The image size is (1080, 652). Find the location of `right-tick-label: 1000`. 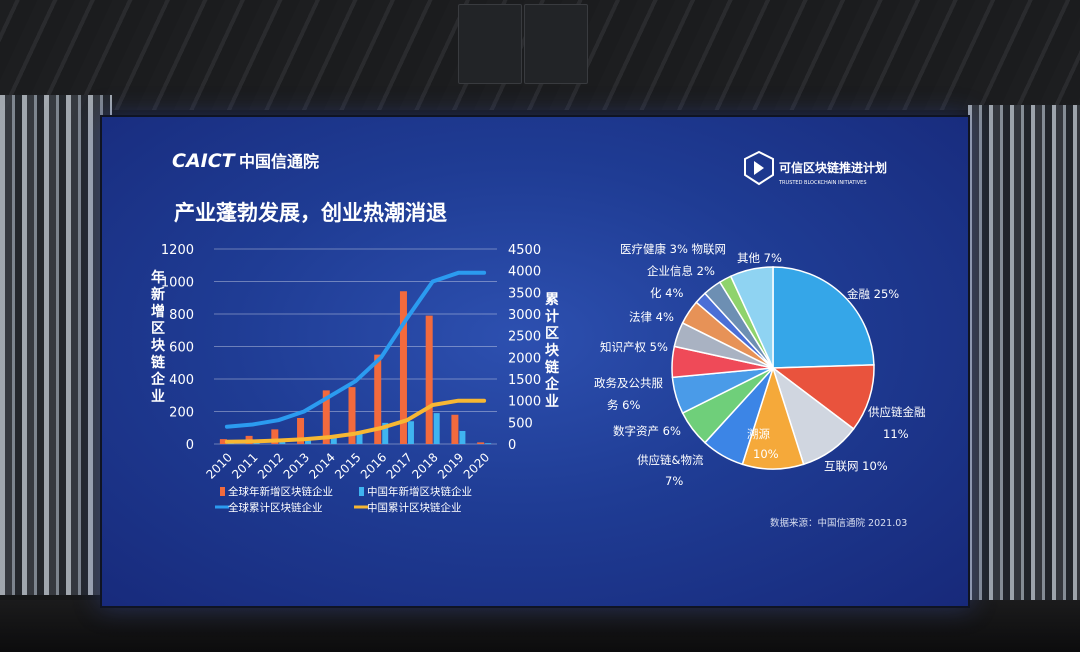

right-tick-label: 1000 is located at coordinates (524, 402).